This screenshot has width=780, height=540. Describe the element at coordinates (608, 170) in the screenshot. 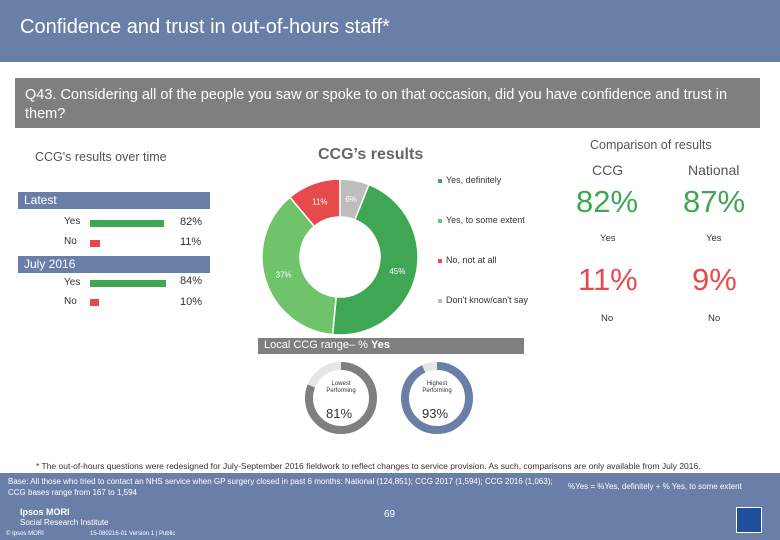

I see `col-ccg-header: CCG` at that location.